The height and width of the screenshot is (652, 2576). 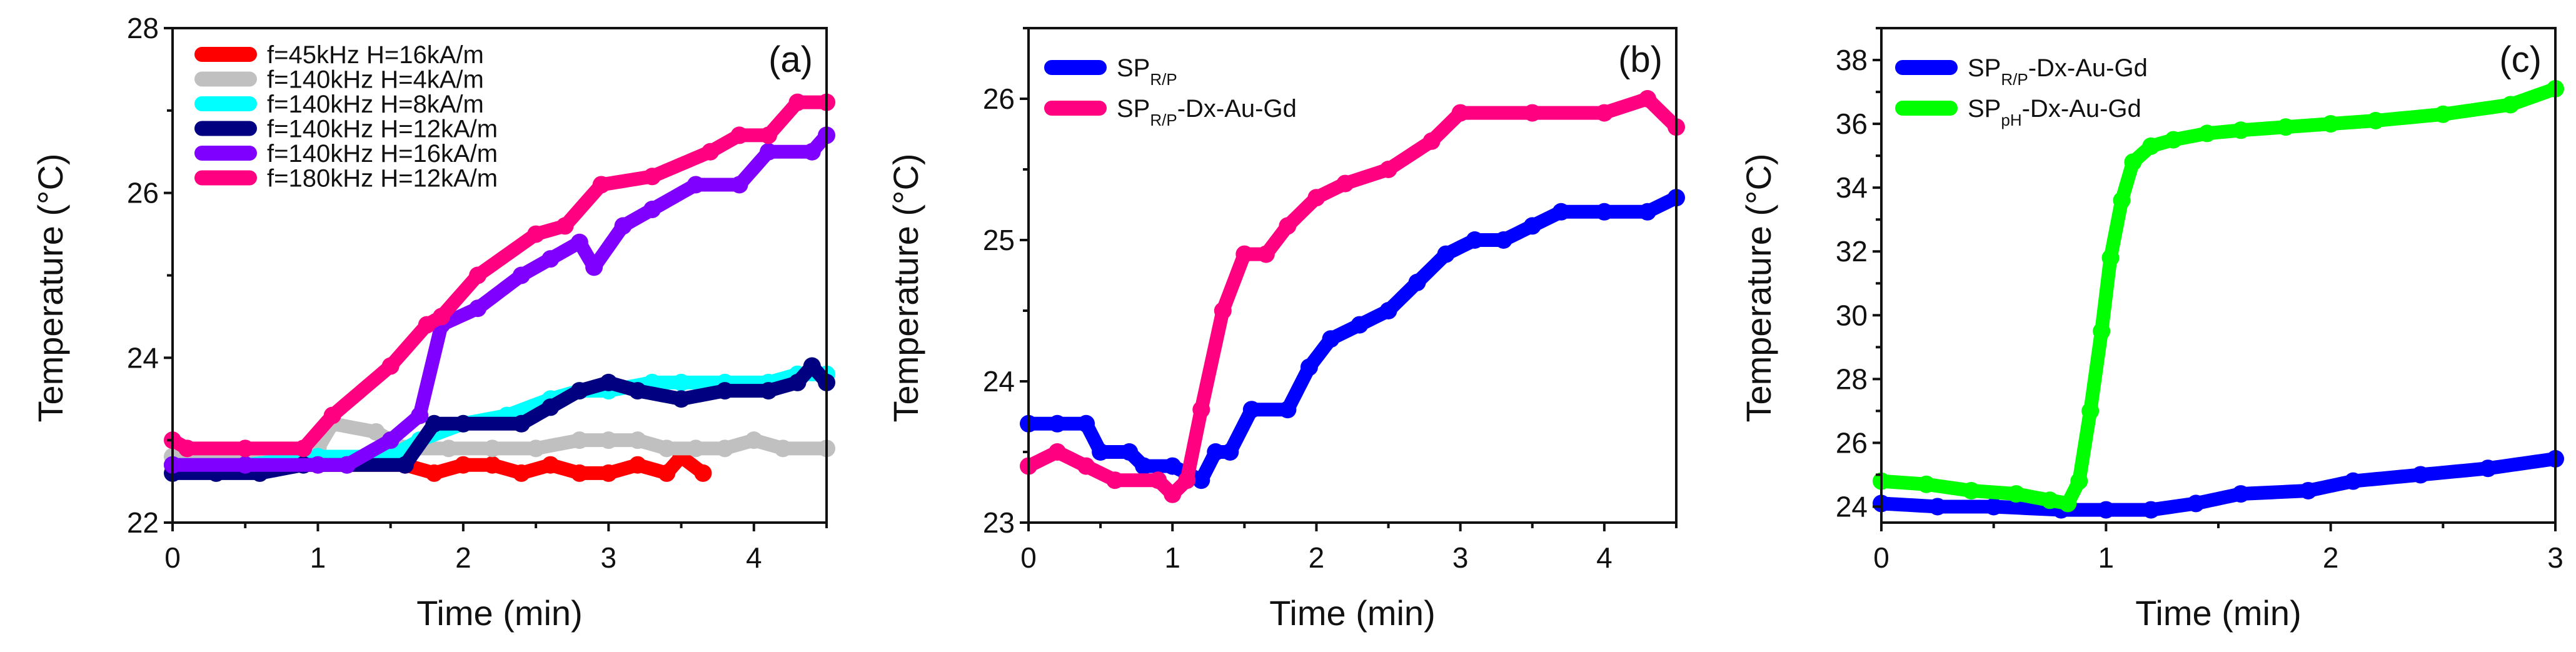 What do you see at coordinates (1852, 124) in the screenshot?
I see `y-tick-label: 36` at bounding box center [1852, 124].